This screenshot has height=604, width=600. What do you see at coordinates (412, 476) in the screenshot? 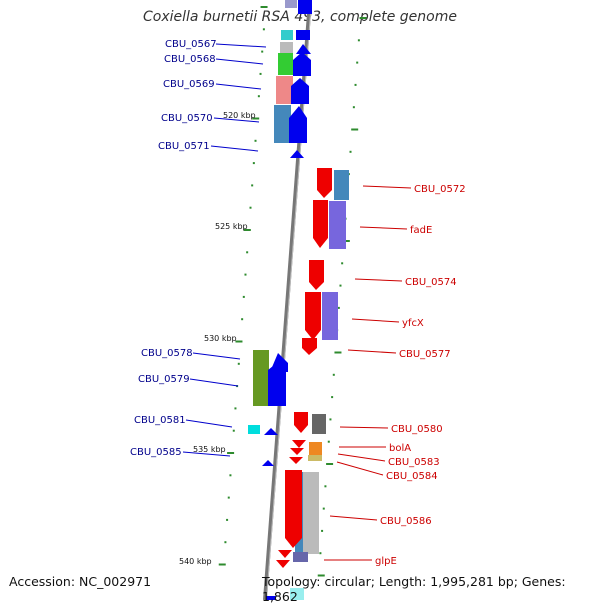
I see `gene-label: CBU_0584` at bounding box center [412, 476].